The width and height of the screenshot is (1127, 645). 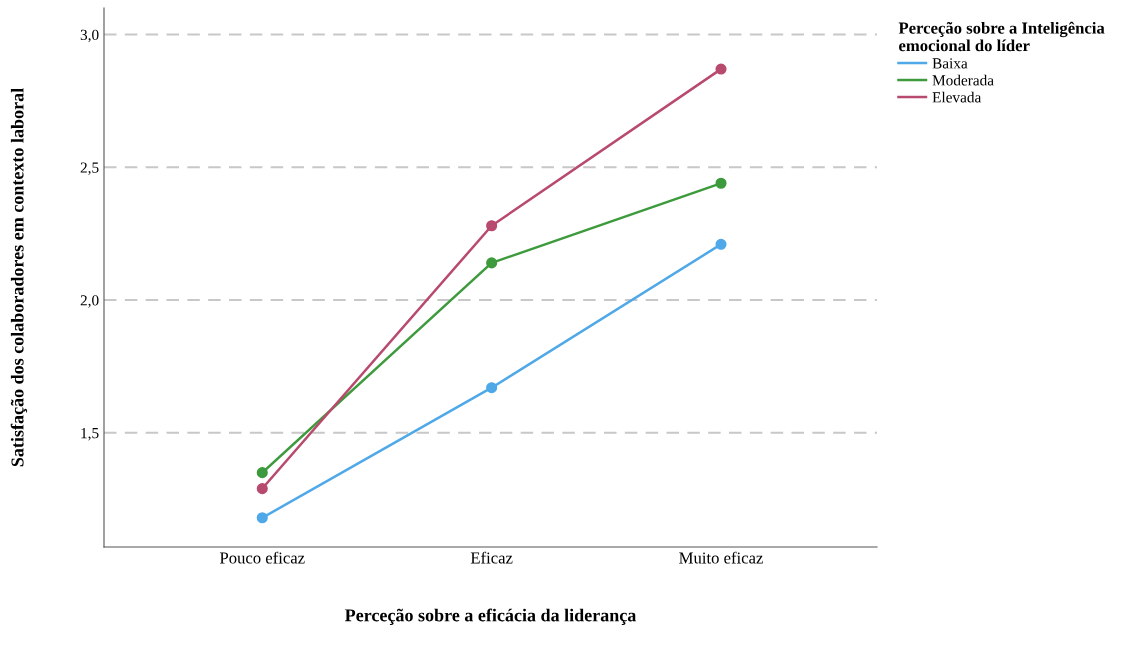 I want to click on legend-label: Elevada, so click(x=957, y=97).